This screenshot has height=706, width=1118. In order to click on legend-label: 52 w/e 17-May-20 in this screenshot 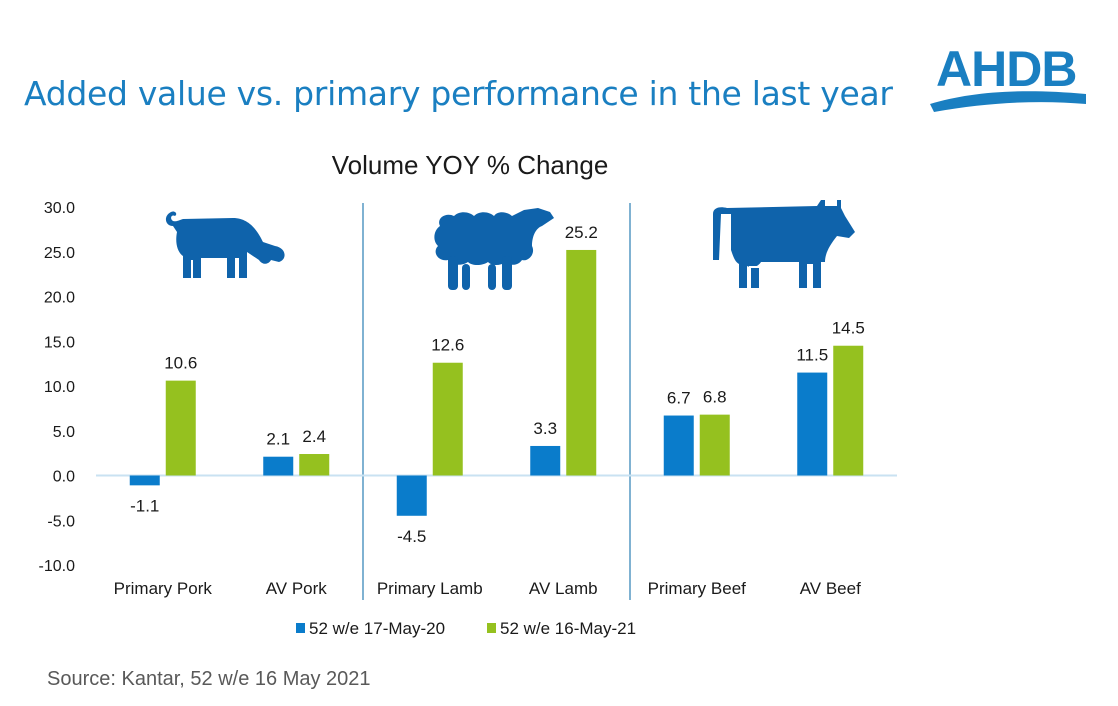, I will do `click(377, 628)`.